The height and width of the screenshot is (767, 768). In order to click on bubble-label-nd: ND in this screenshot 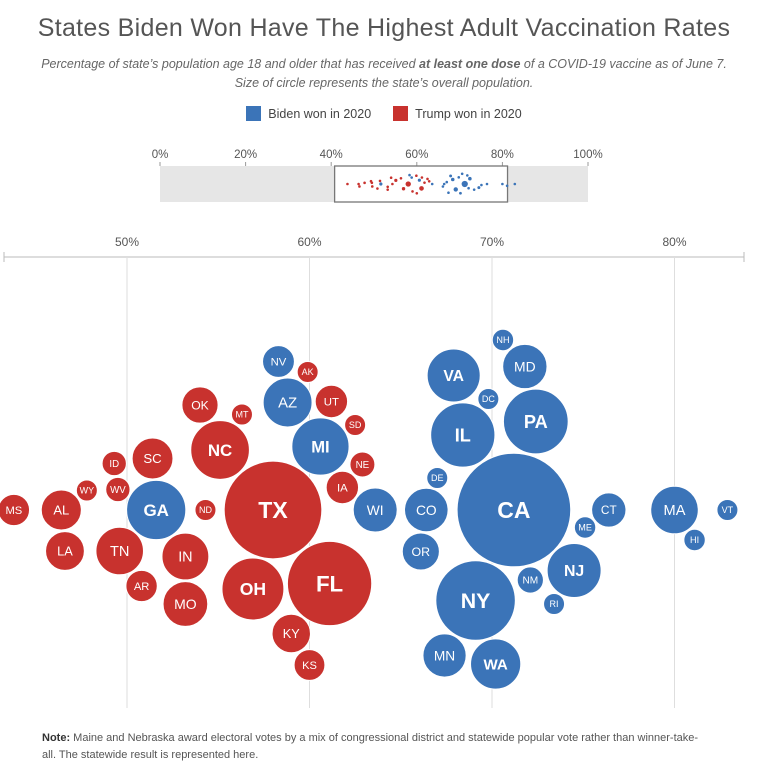, I will do `click(205, 510)`.